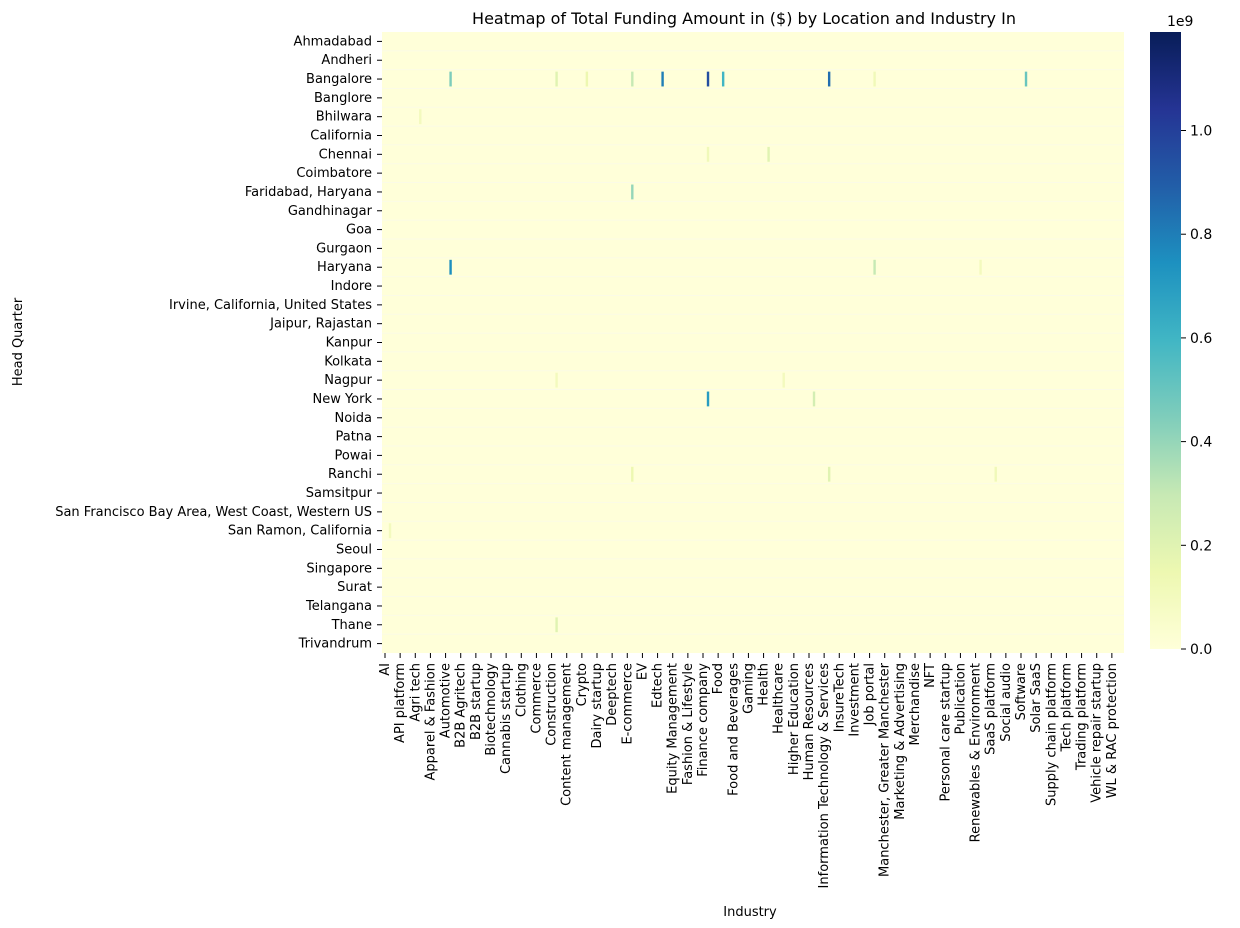 The height and width of the screenshot is (928, 1240). Describe the element at coordinates (344, 248) in the screenshot. I see `y-tick-label: Gurgaon` at that location.